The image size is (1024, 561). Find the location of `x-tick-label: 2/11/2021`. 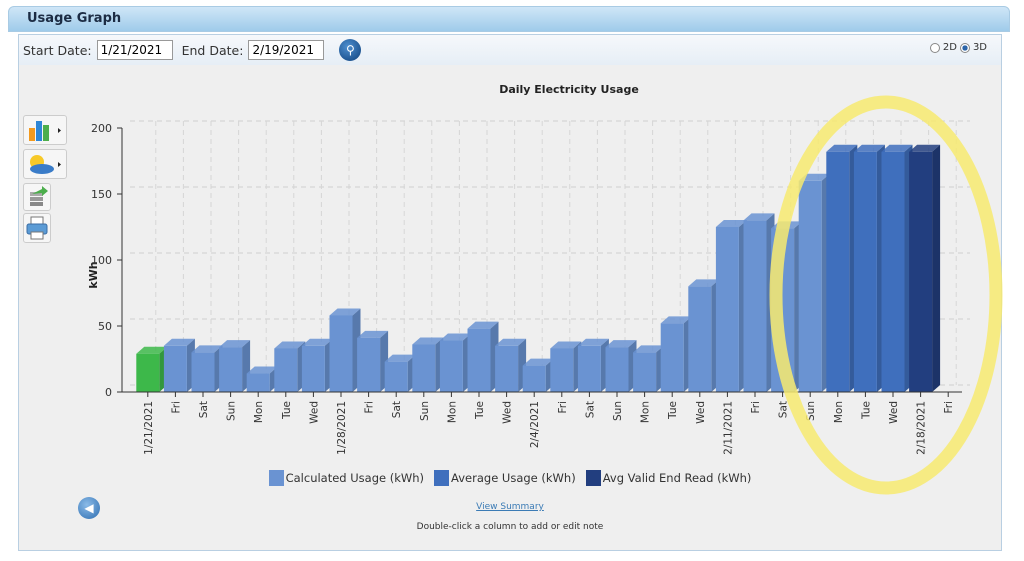

x-tick-label: 2/11/2021 is located at coordinates (728, 428).